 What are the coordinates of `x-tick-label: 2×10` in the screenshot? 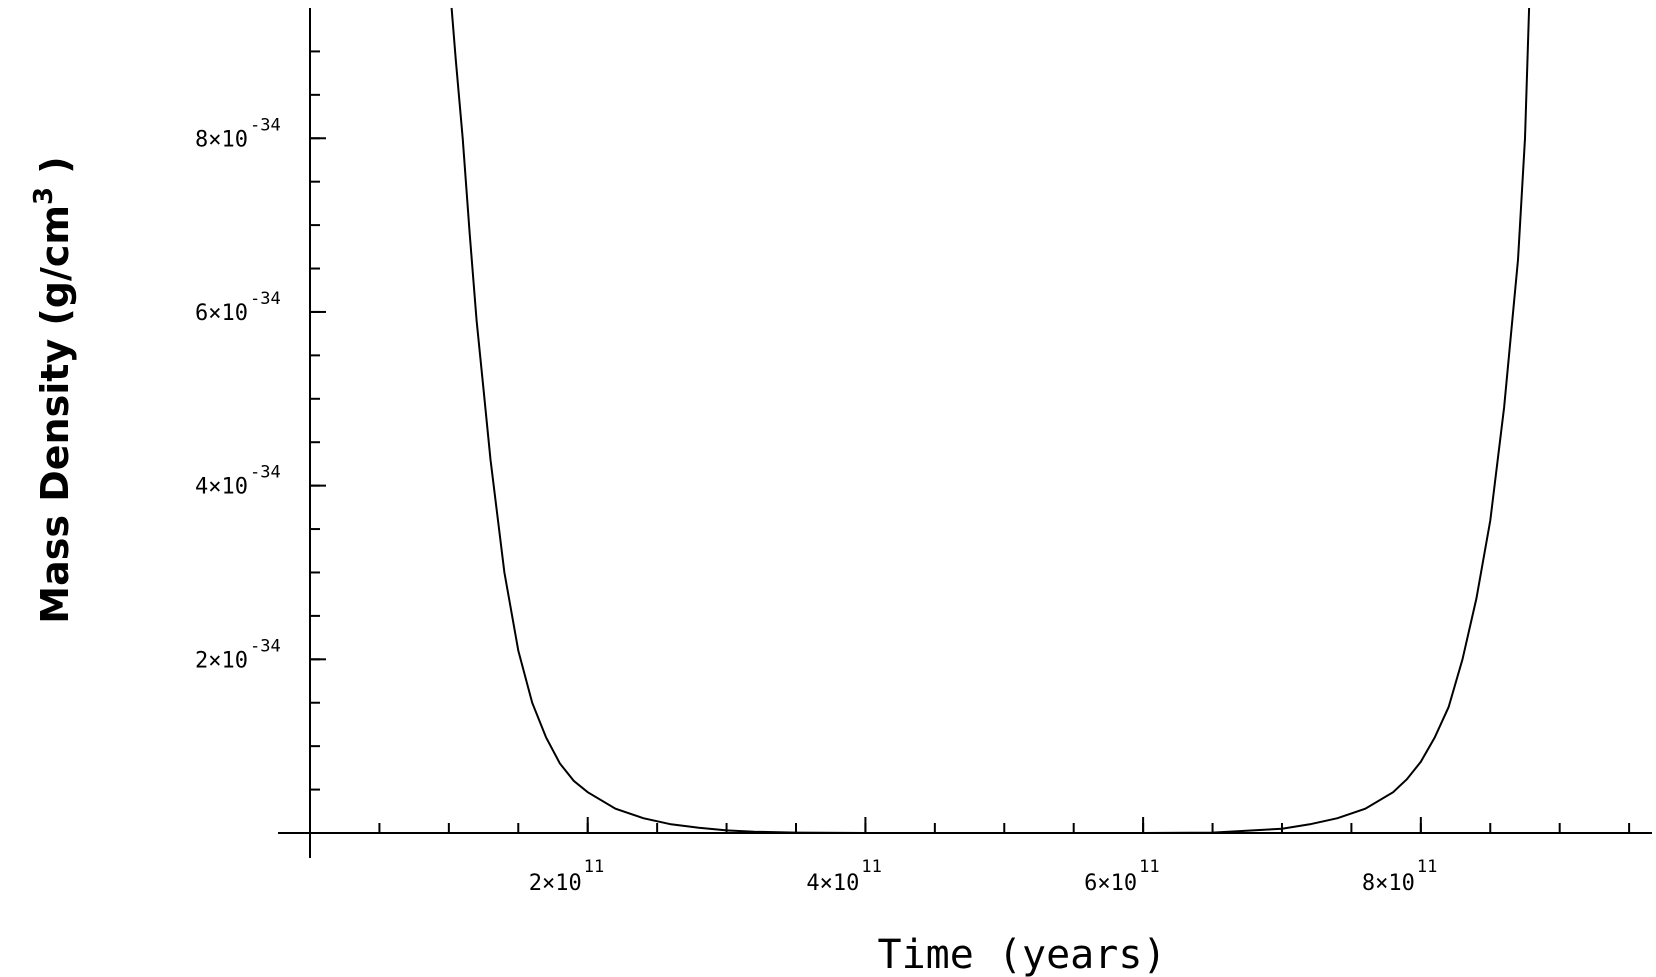 It's located at (555, 883).